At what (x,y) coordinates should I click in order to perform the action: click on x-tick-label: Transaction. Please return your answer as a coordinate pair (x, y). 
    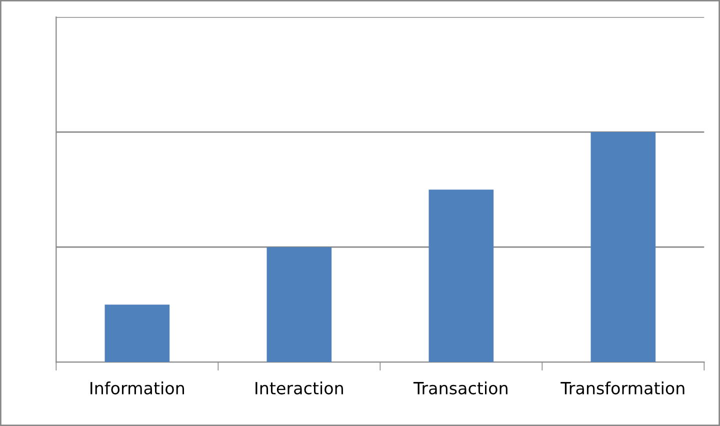
    Looking at the image, I should click on (460, 388).